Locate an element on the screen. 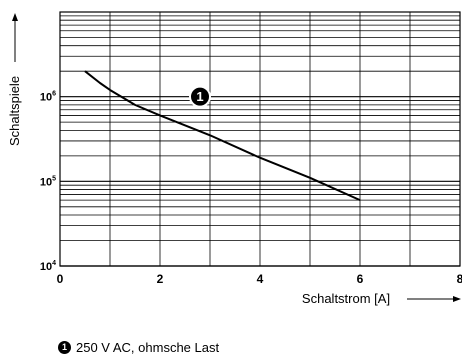 The height and width of the screenshot is (356, 462). y-axis-arrow-head is located at coordinates (15, 17).